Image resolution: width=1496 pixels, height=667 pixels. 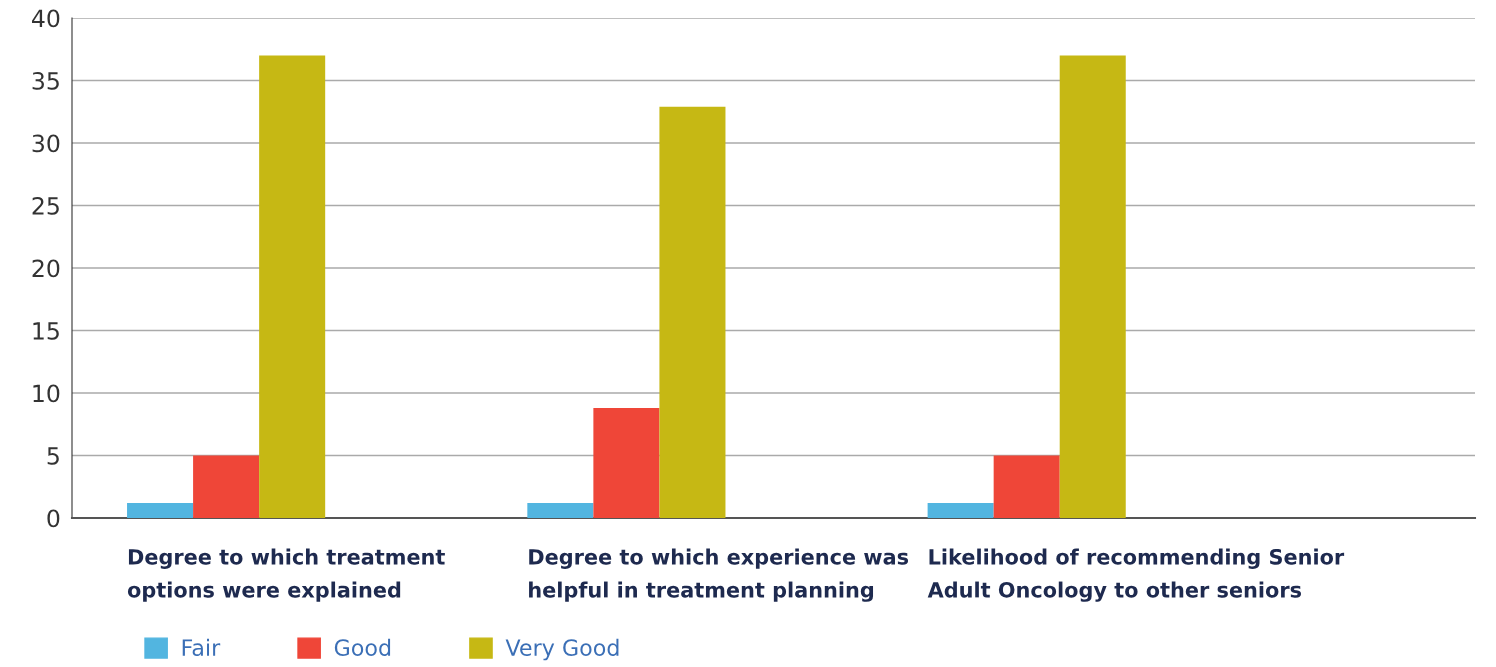 What do you see at coordinates (562, 649) in the screenshot?
I see `legend-label: Very Good` at bounding box center [562, 649].